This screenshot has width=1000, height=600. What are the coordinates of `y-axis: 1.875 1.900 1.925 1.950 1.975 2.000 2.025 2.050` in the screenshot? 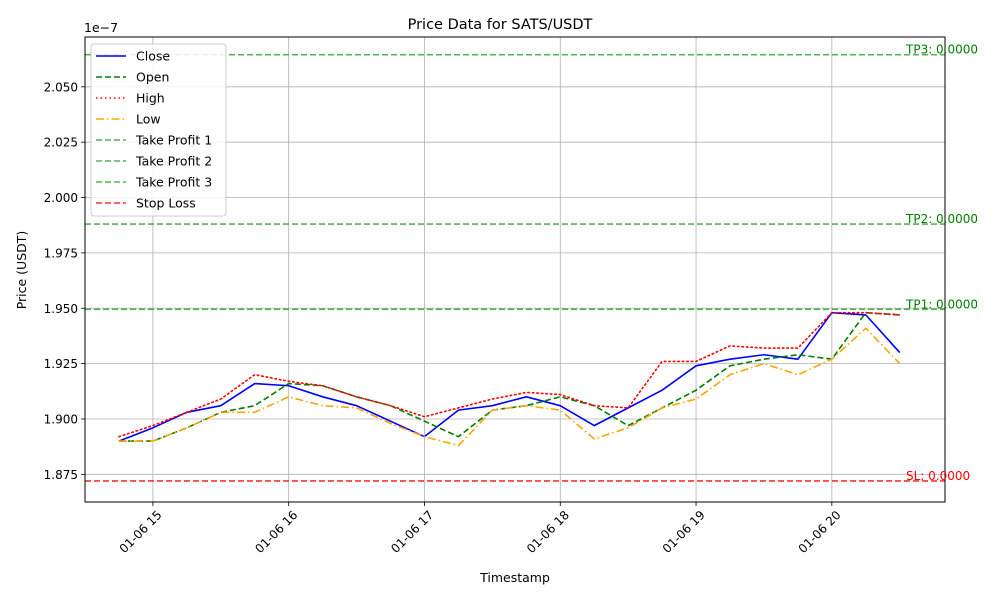 It's located at (64, 281).